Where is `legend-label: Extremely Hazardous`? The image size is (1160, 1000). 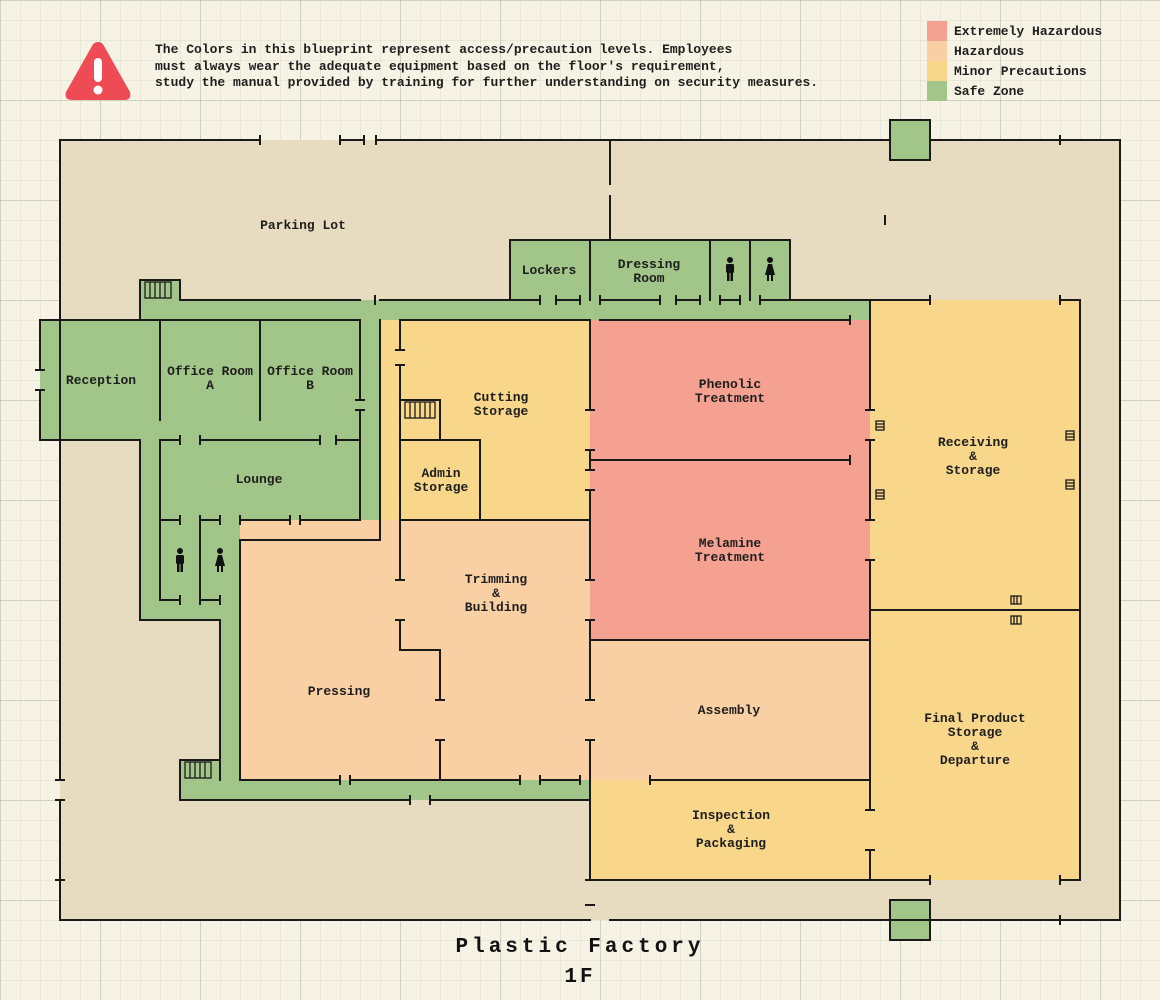
legend-label: Extremely Hazardous is located at coordinates (1028, 31).